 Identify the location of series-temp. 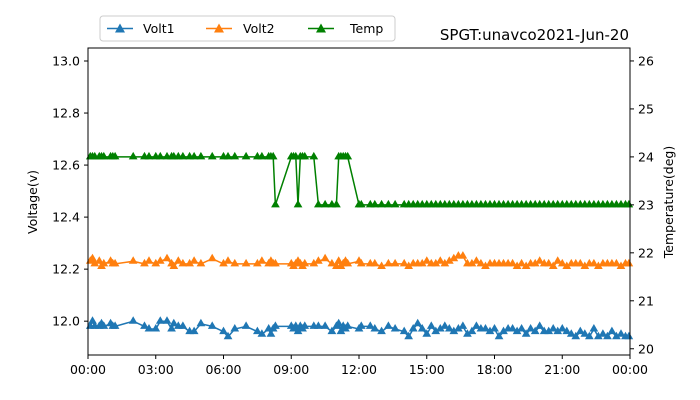
(359, 179).